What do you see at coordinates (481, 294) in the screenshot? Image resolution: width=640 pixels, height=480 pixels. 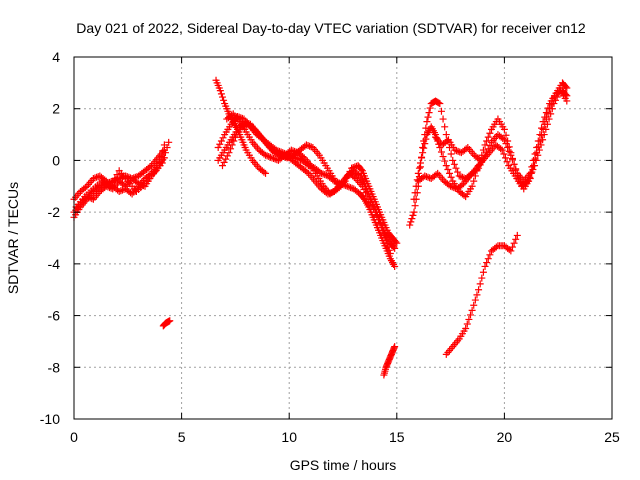 I see `series-arc-2e` at bounding box center [481, 294].